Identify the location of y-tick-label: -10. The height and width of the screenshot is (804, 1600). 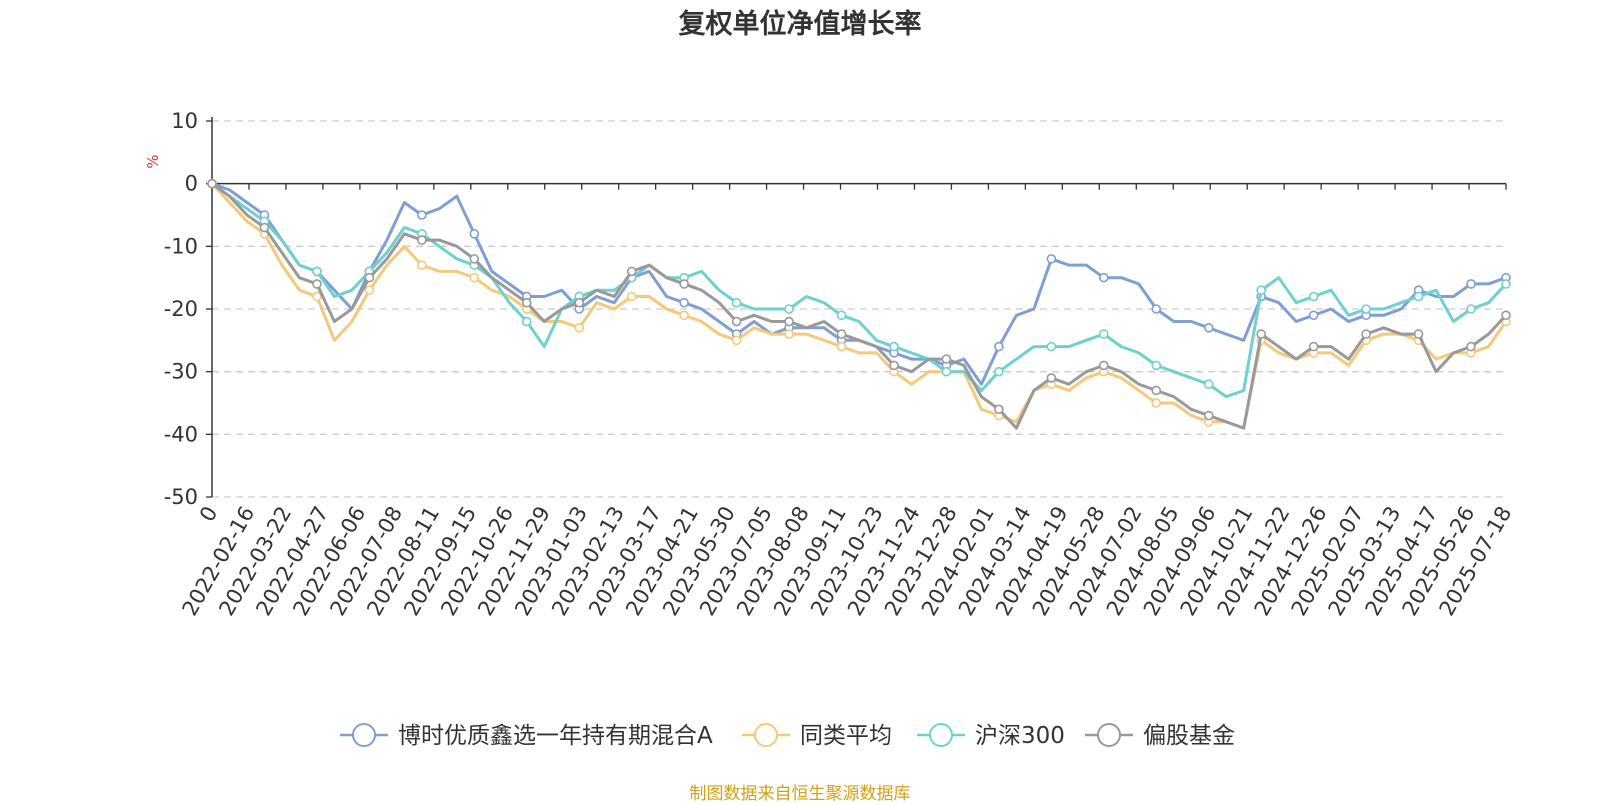
(181, 246).